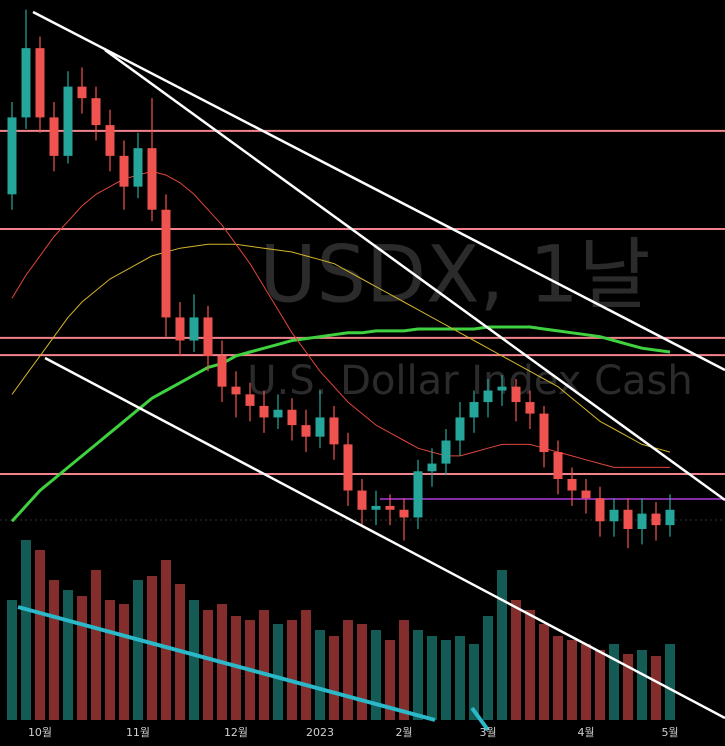 This screenshot has width=725, height=746. I want to click on x-tick-label: 12월, so click(236, 732).